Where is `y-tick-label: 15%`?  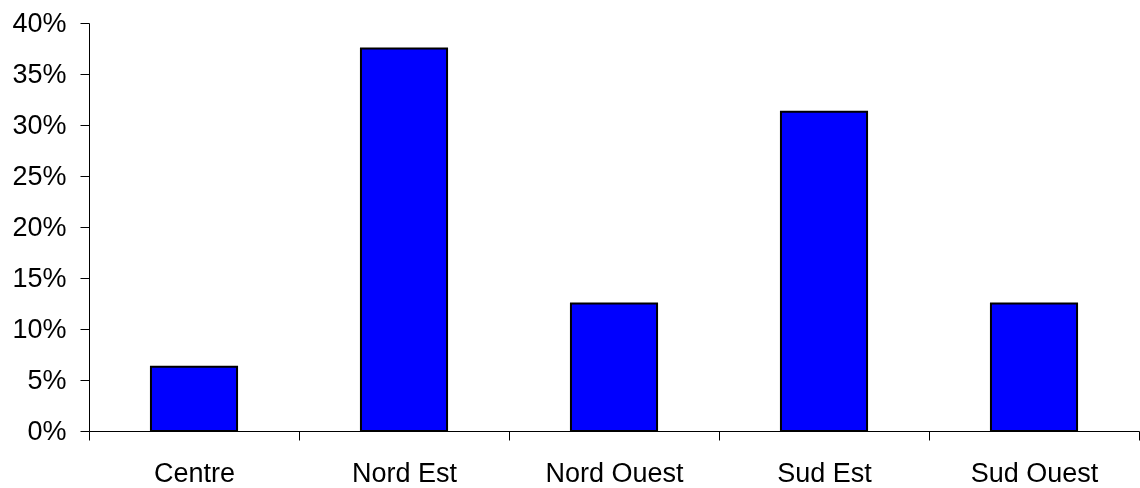
y-tick-label: 15% is located at coordinates (39, 277).